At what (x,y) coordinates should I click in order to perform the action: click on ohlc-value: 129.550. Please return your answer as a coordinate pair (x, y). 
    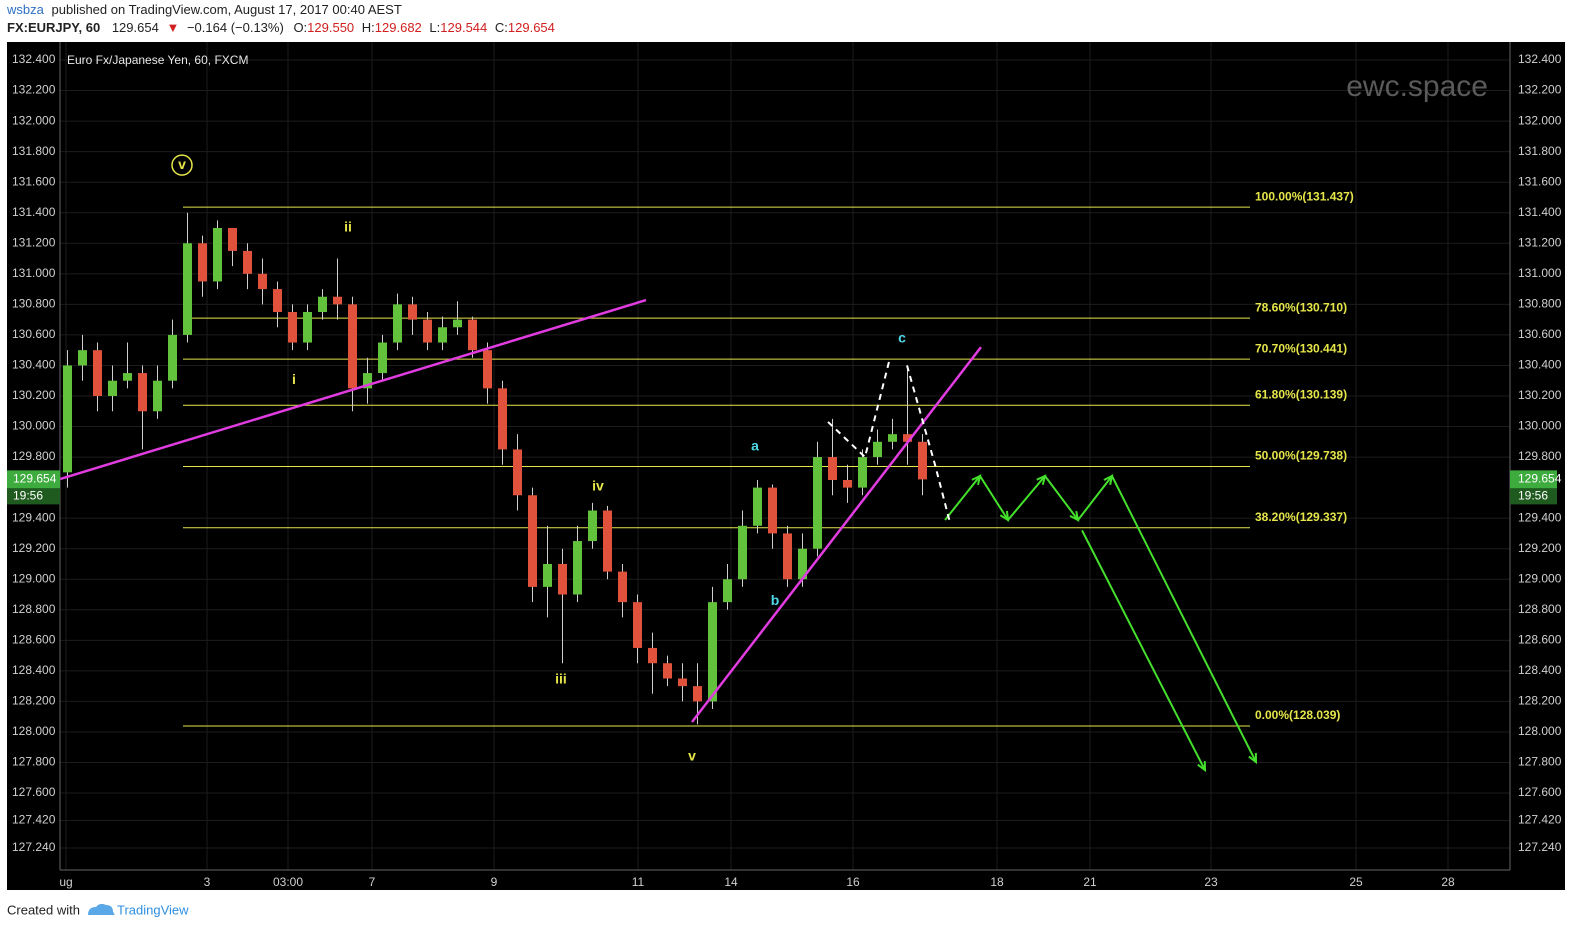
    Looking at the image, I should click on (330, 27).